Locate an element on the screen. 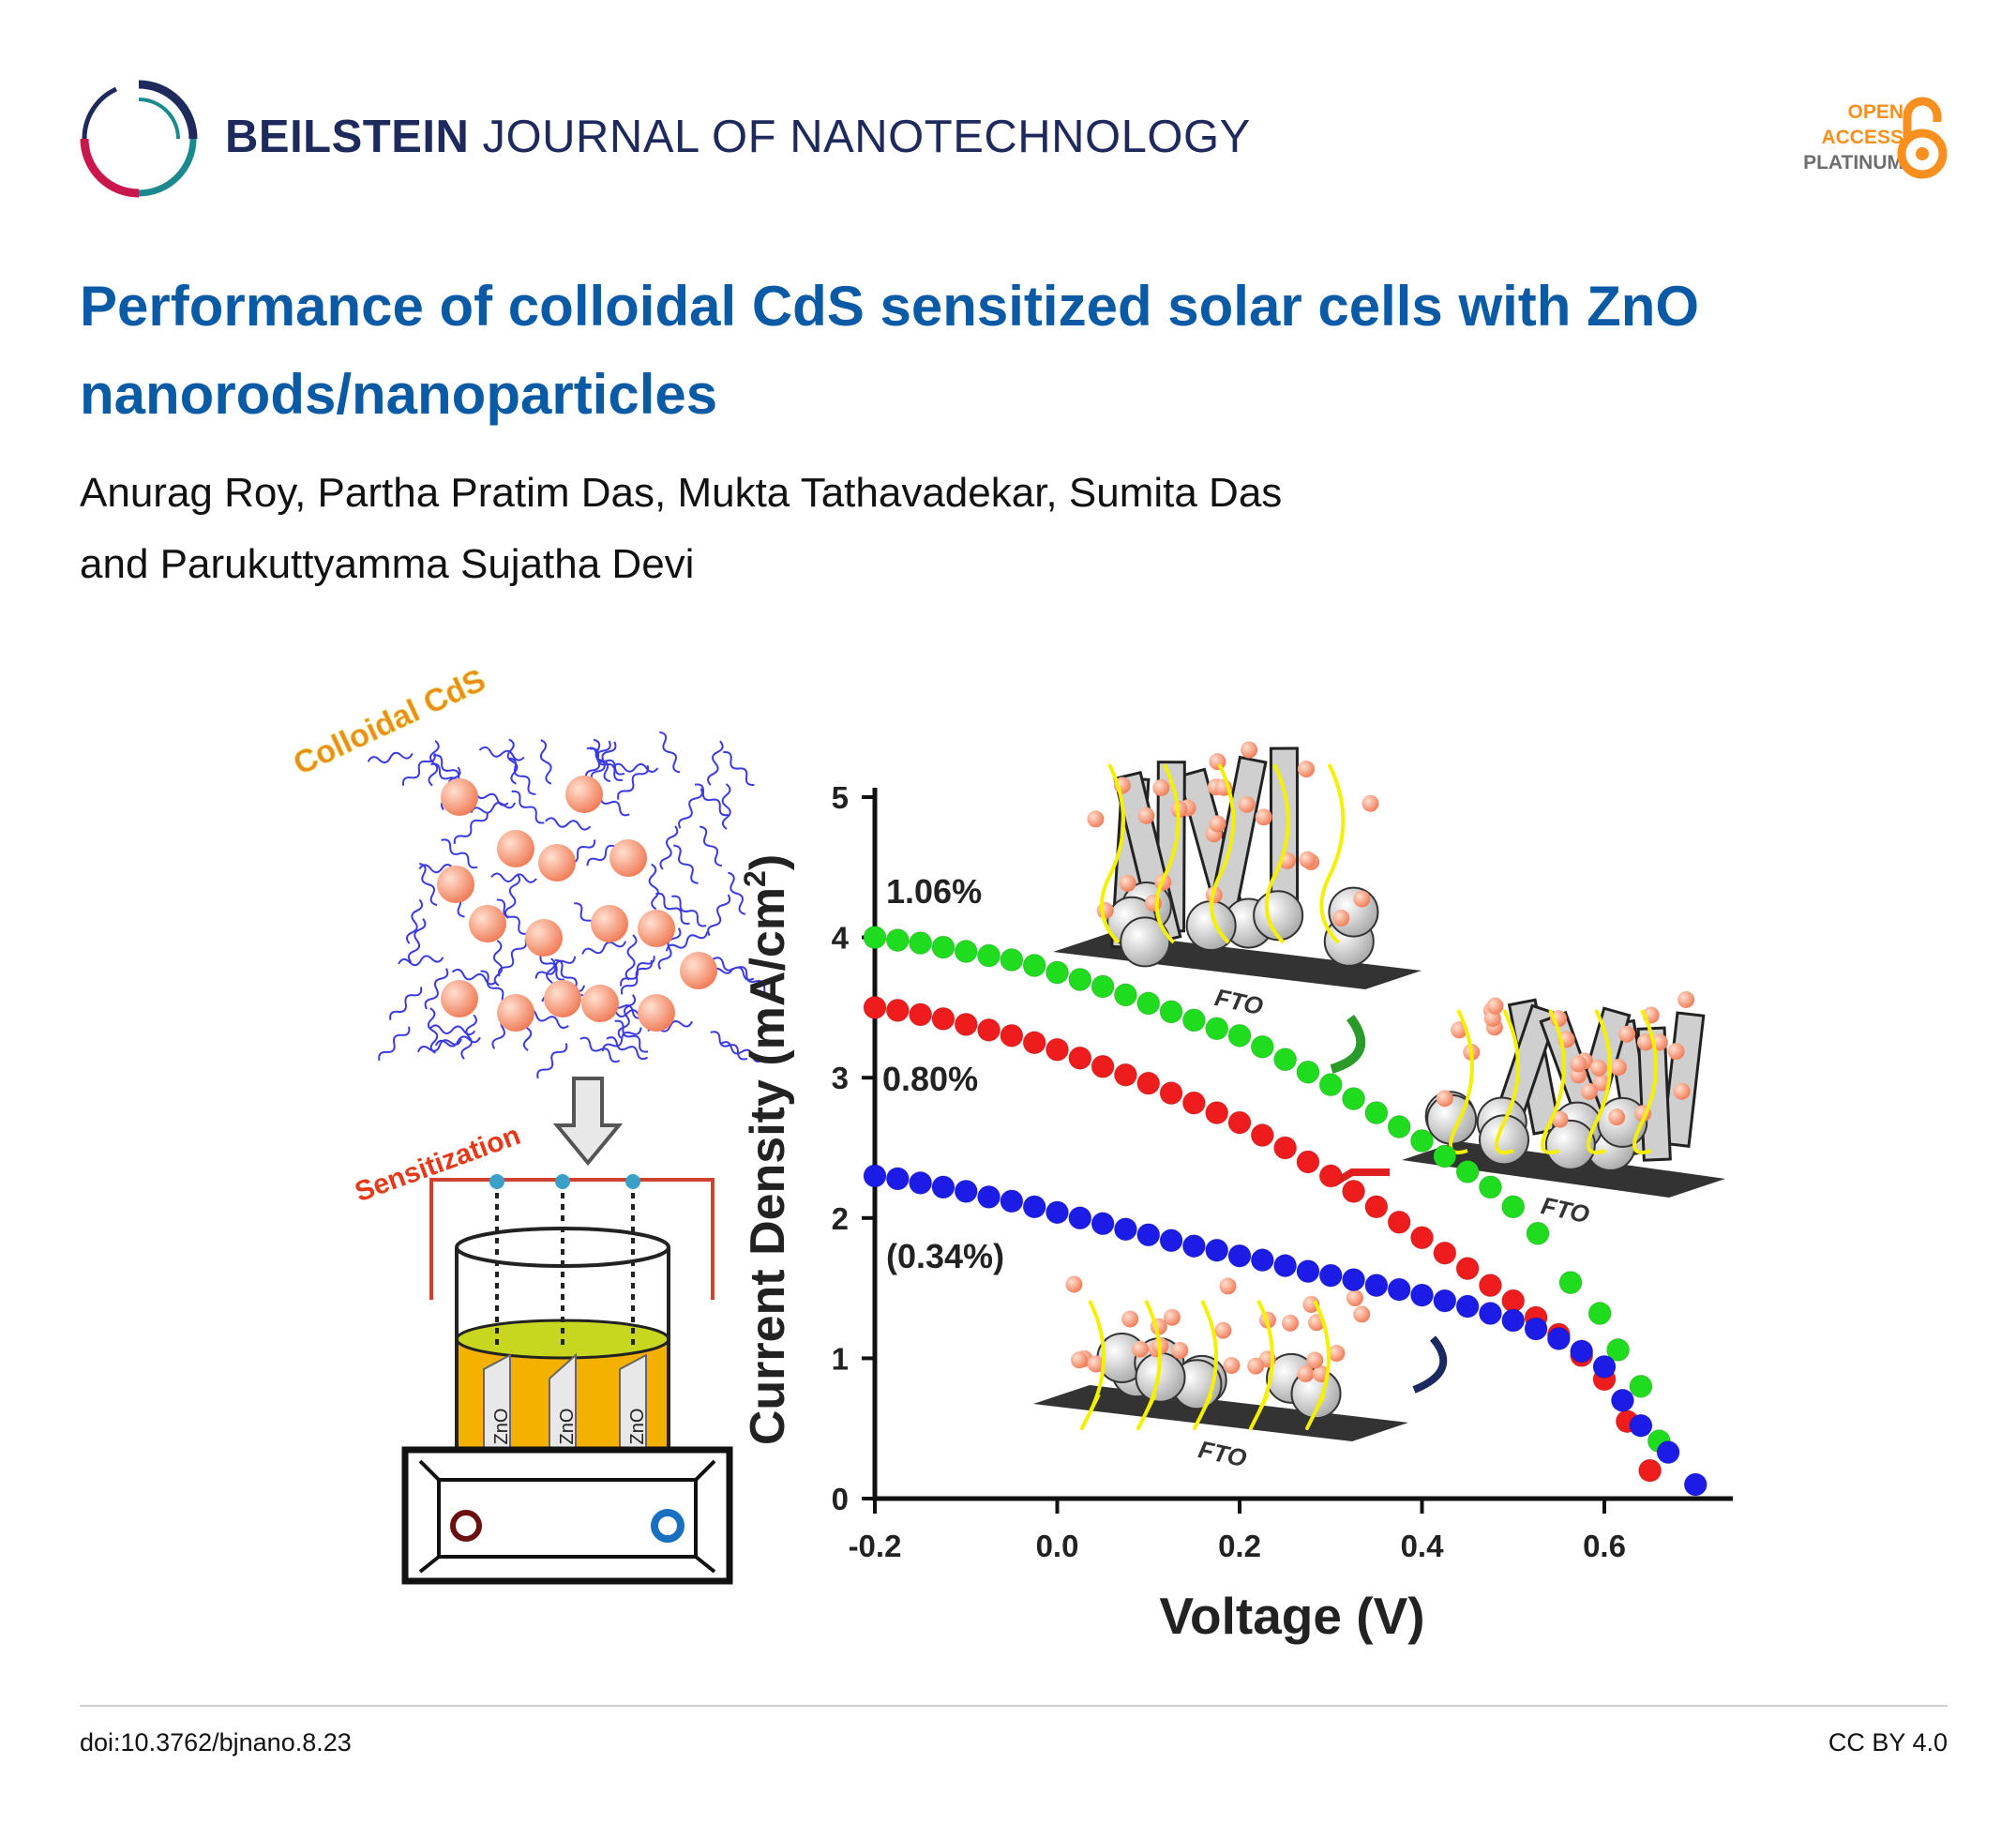 This screenshot has width=2016, height=1839. efficiency-label: 1.06% is located at coordinates (934, 891).